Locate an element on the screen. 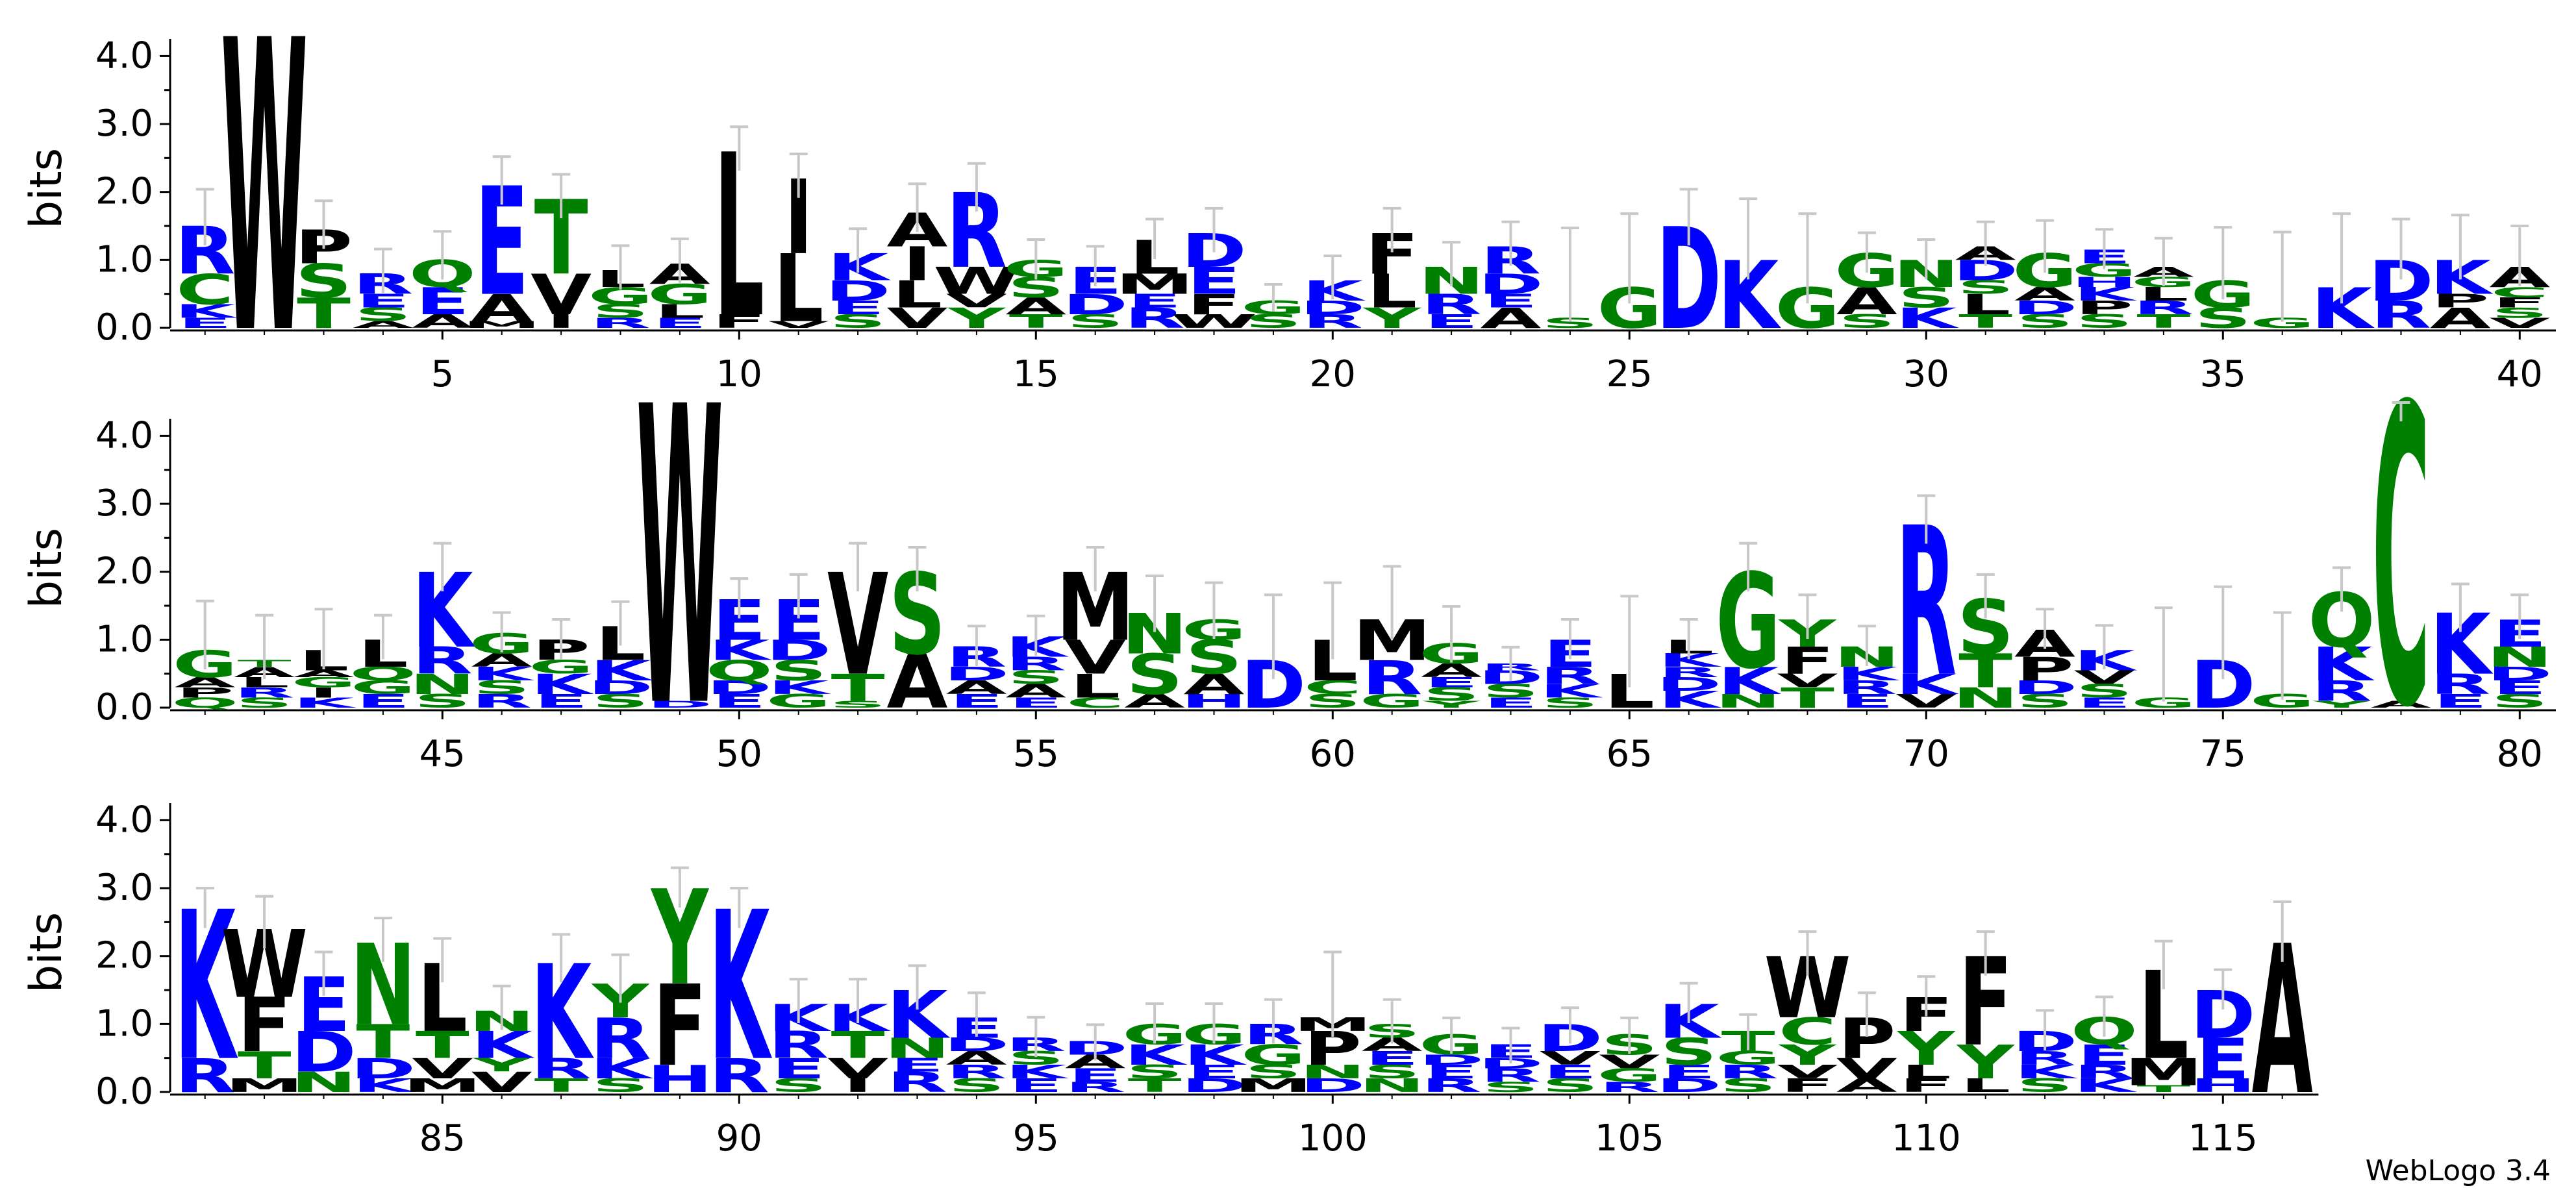  logo-column-111: LYF is located at coordinates (1986, 1013).